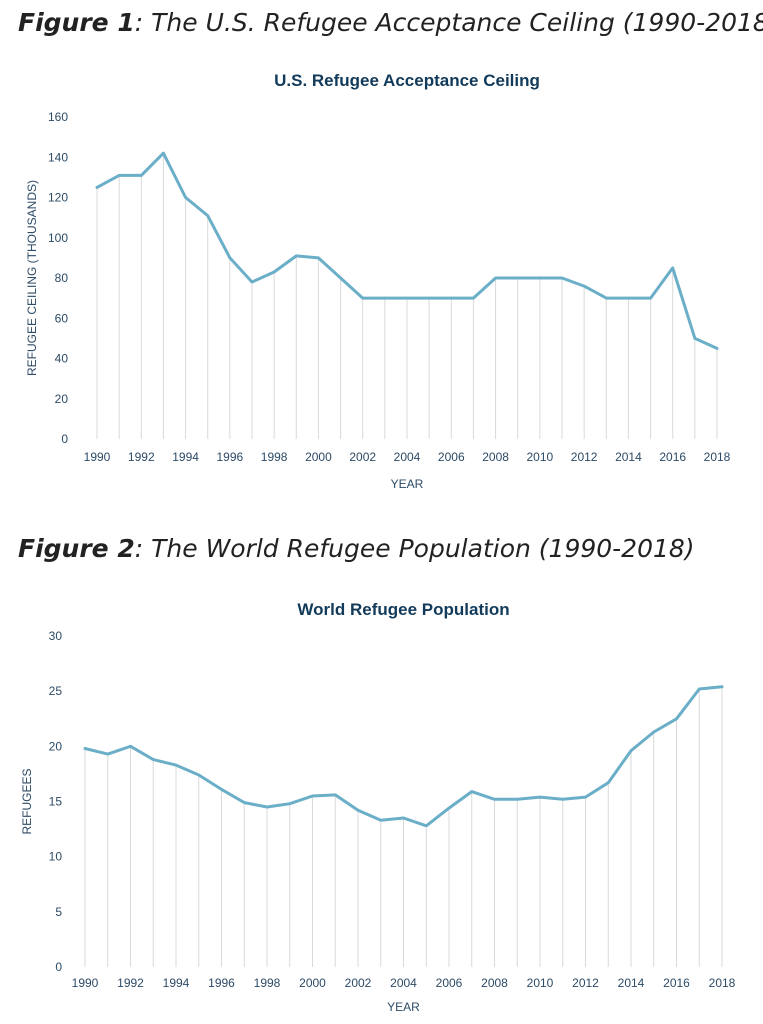 Image resolution: width=763 pixels, height=1024 pixels. I want to click on ceiling-y-tick-label: 100, so click(58, 238).